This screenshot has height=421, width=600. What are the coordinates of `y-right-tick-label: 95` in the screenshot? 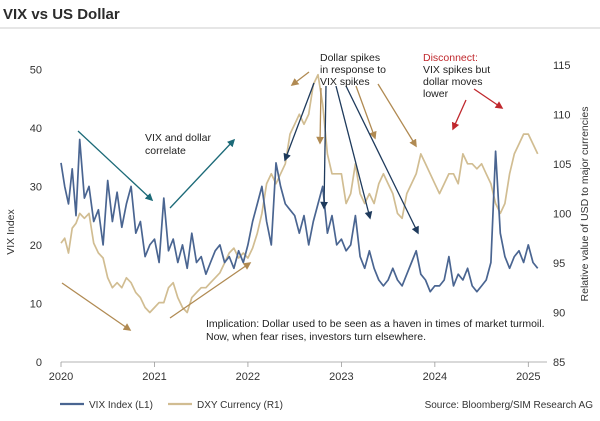 It's located at (559, 264).